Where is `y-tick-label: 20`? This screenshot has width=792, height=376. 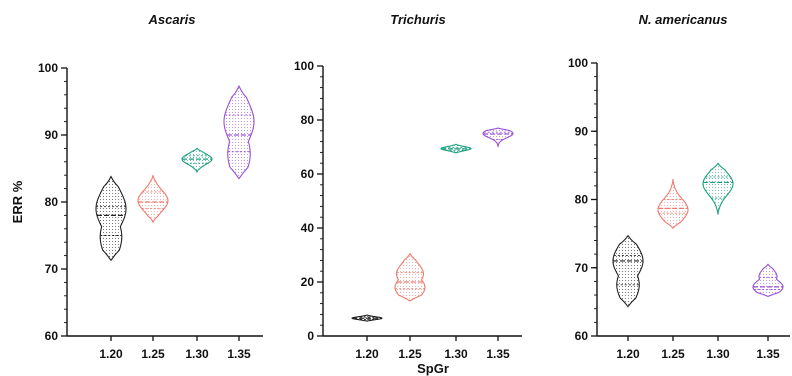
y-tick-label: 20 is located at coordinates (308, 282).